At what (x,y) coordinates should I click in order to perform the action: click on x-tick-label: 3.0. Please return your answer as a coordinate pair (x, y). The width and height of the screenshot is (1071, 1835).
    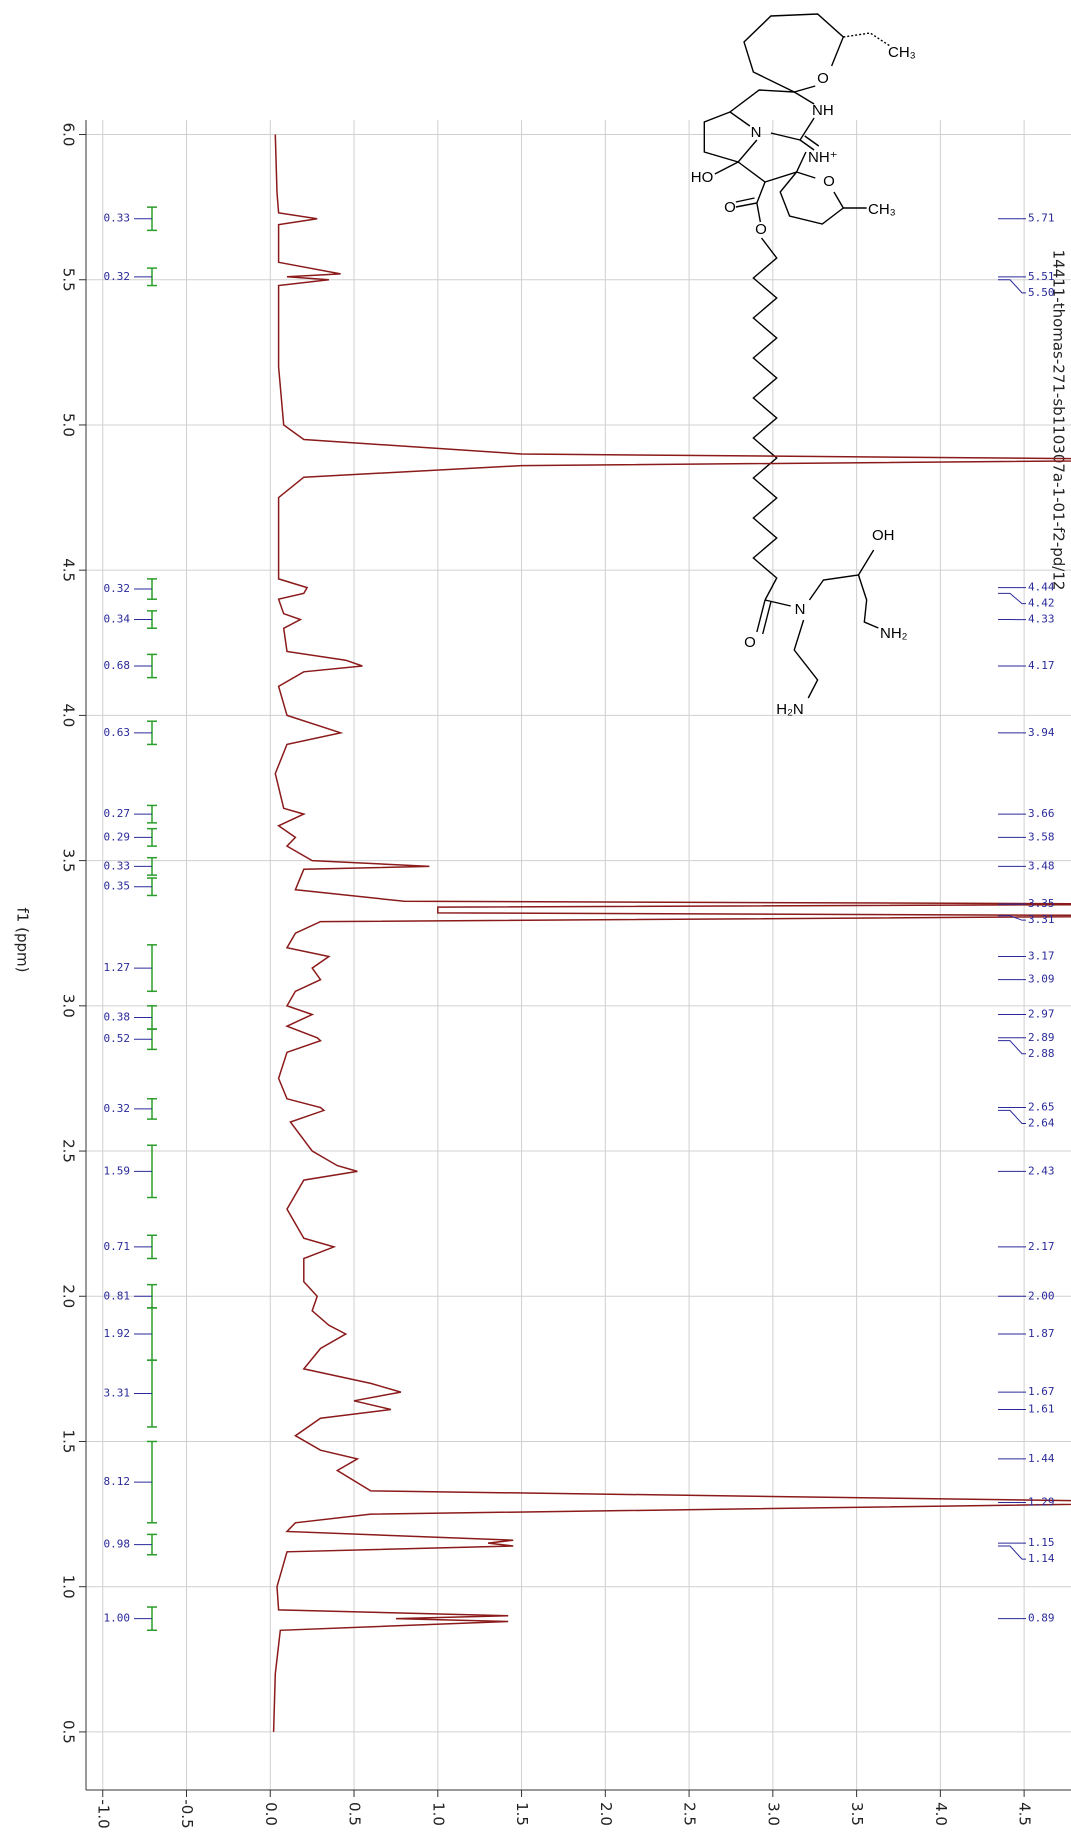
    Looking at the image, I should click on (773, 1814).